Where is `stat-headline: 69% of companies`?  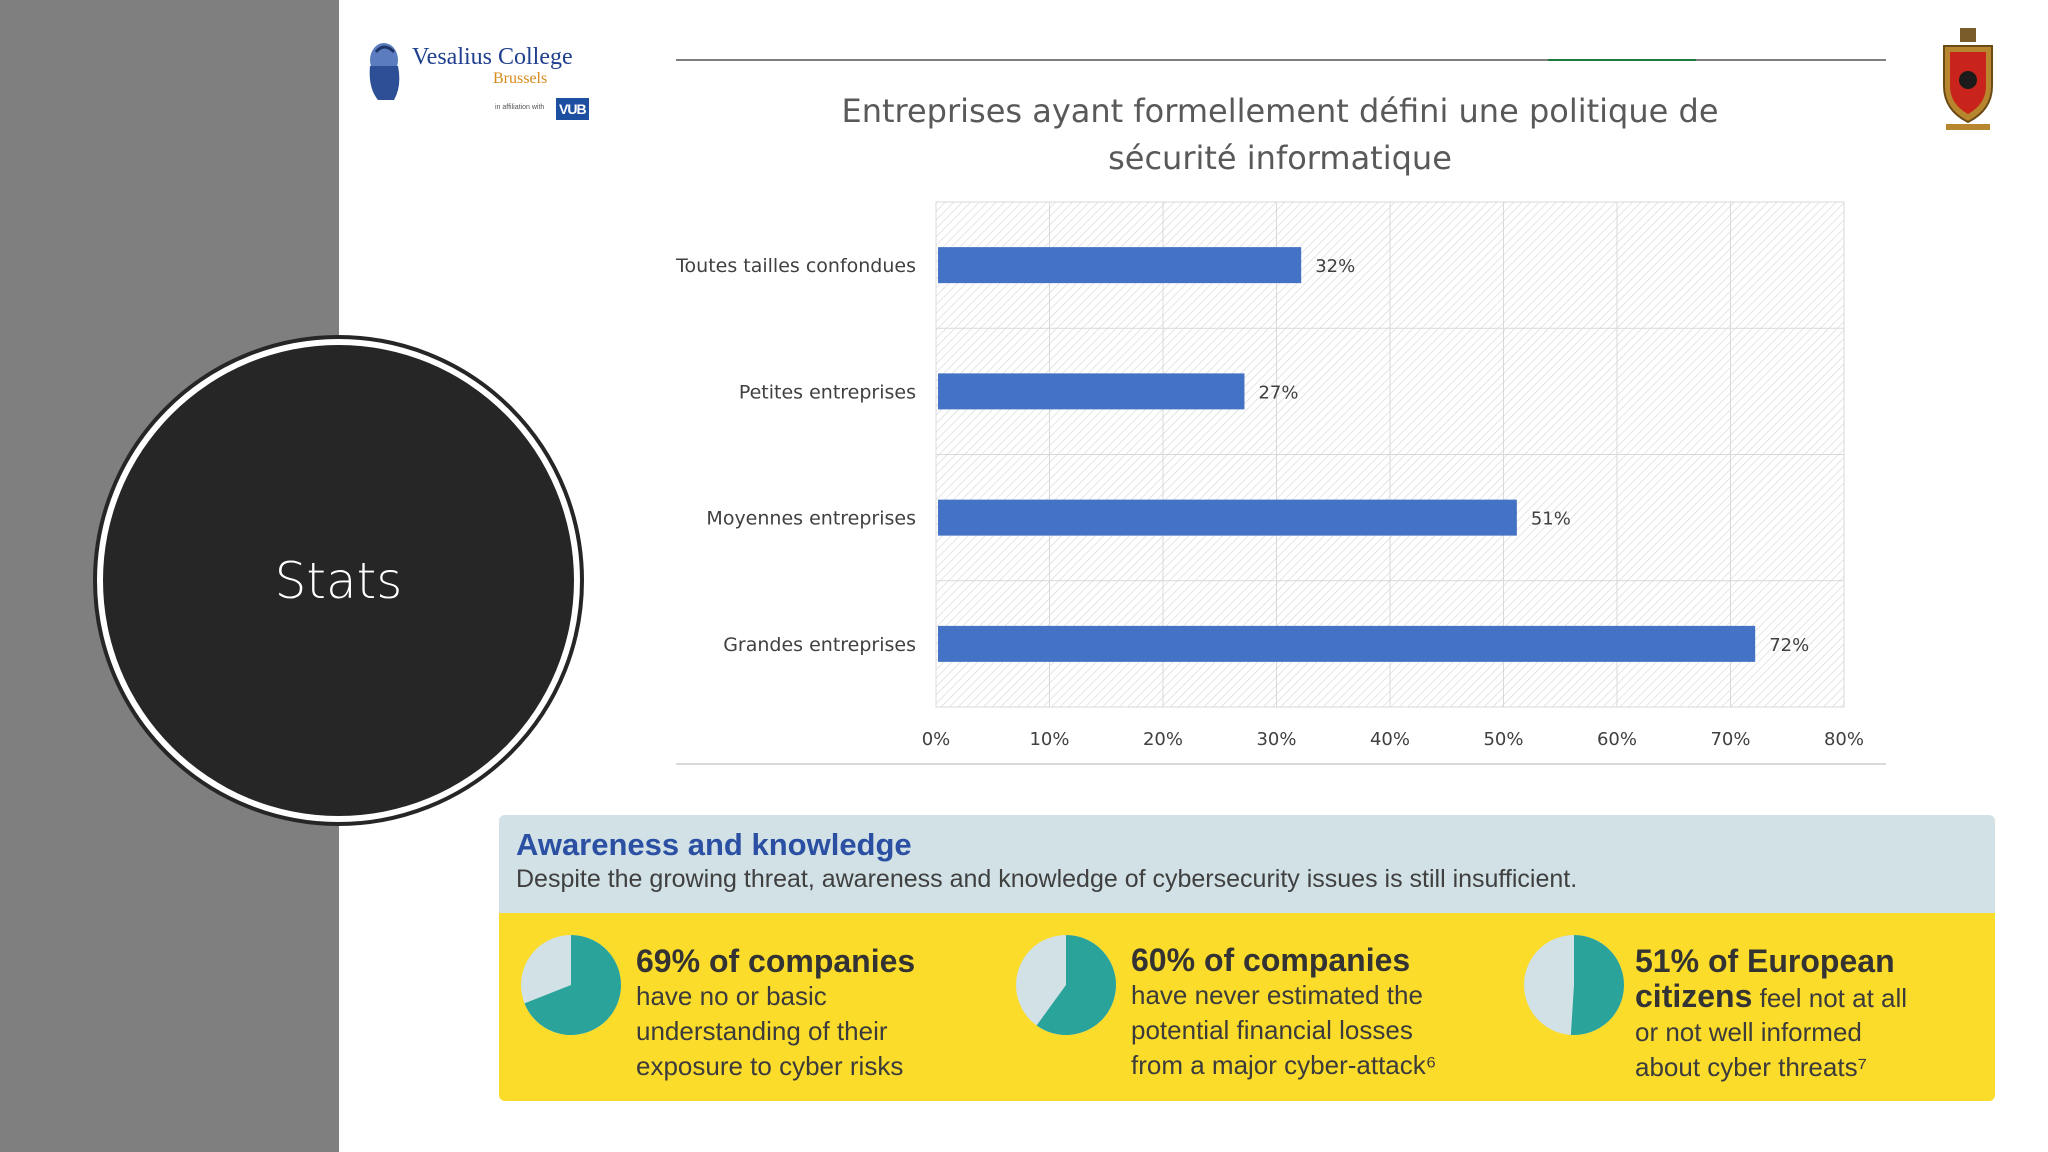 stat-headline: 69% of companies is located at coordinates (776, 961).